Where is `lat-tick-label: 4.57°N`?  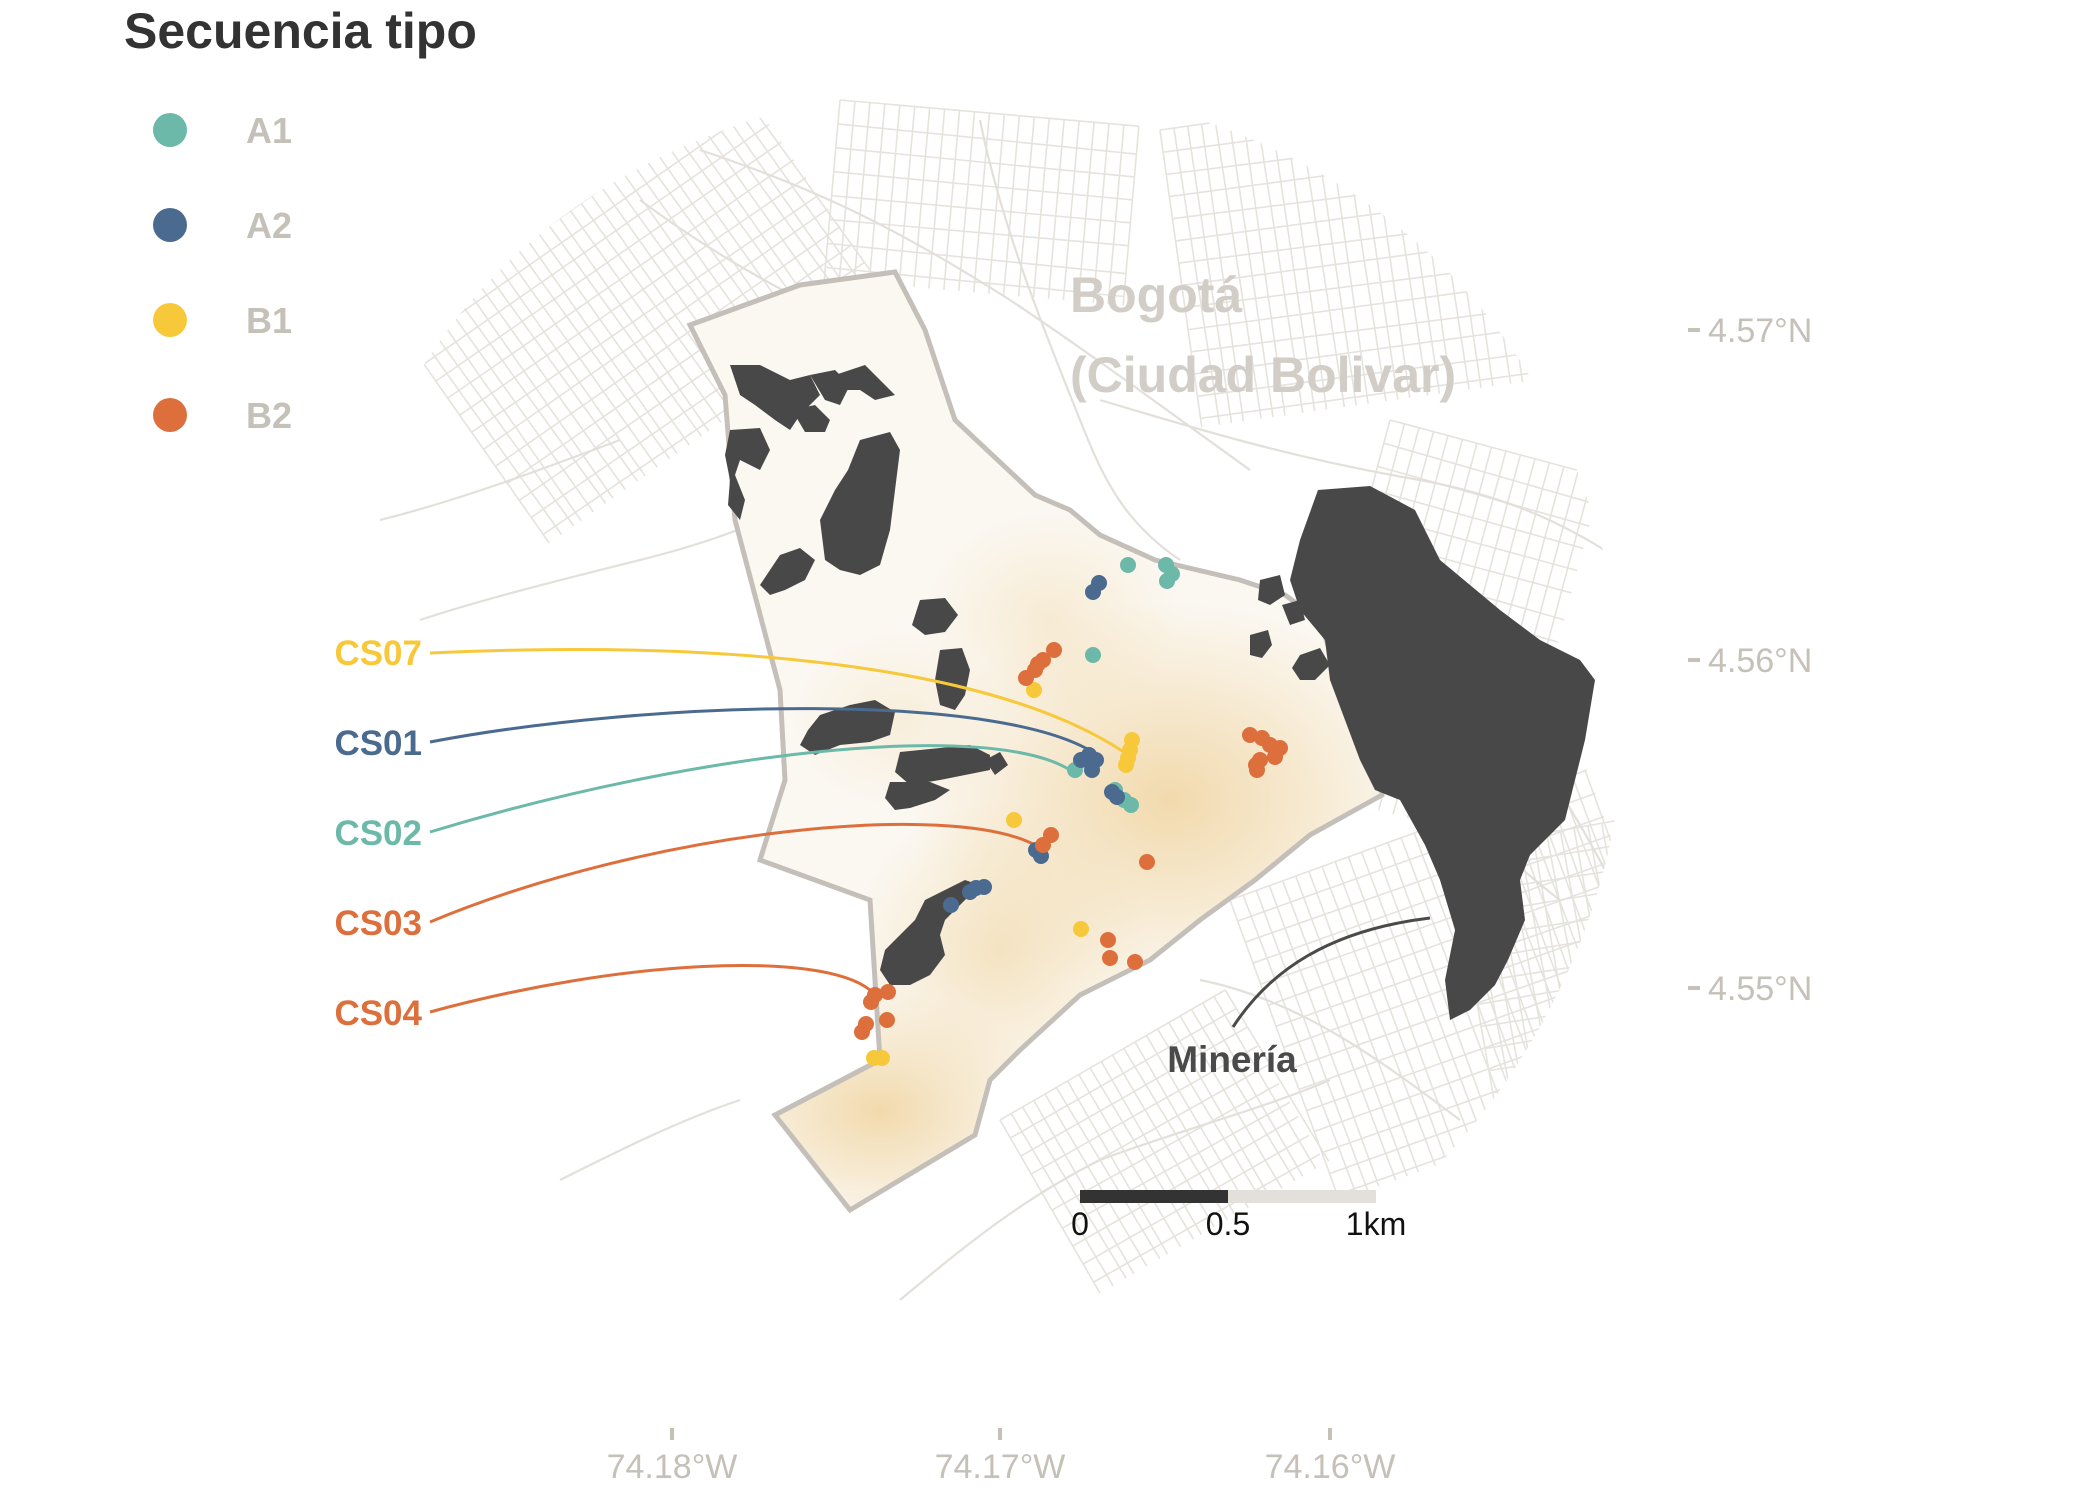 lat-tick-label: 4.57°N is located at coordinates (1760, 331).